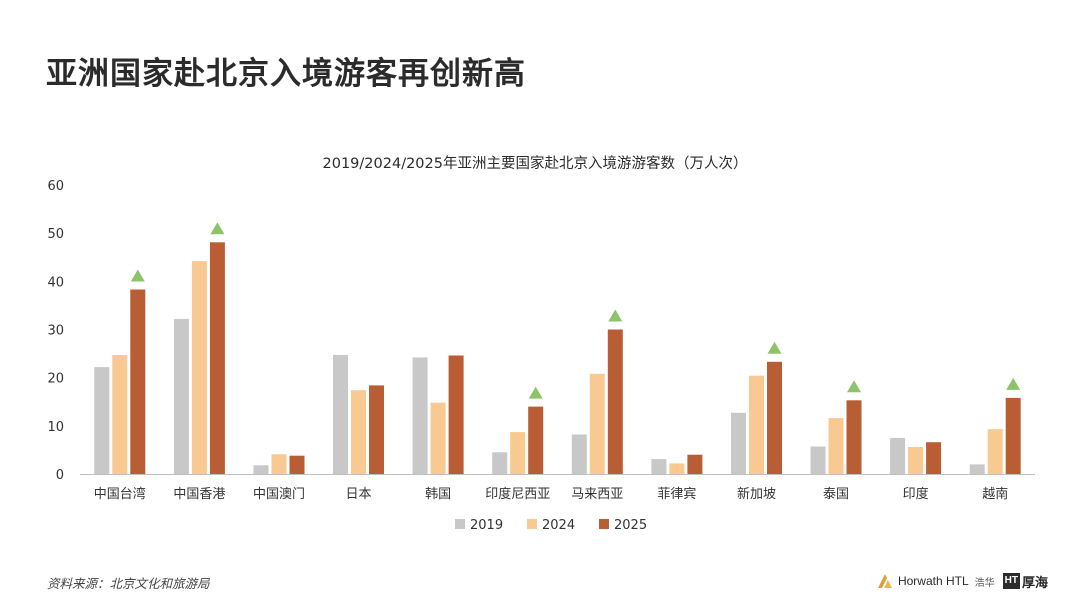 This screenshot has height=606, width=1080. Describe the element at coordinates (1034, 582) in the screenshot. I see `houhai-name: 厚海` at that location.